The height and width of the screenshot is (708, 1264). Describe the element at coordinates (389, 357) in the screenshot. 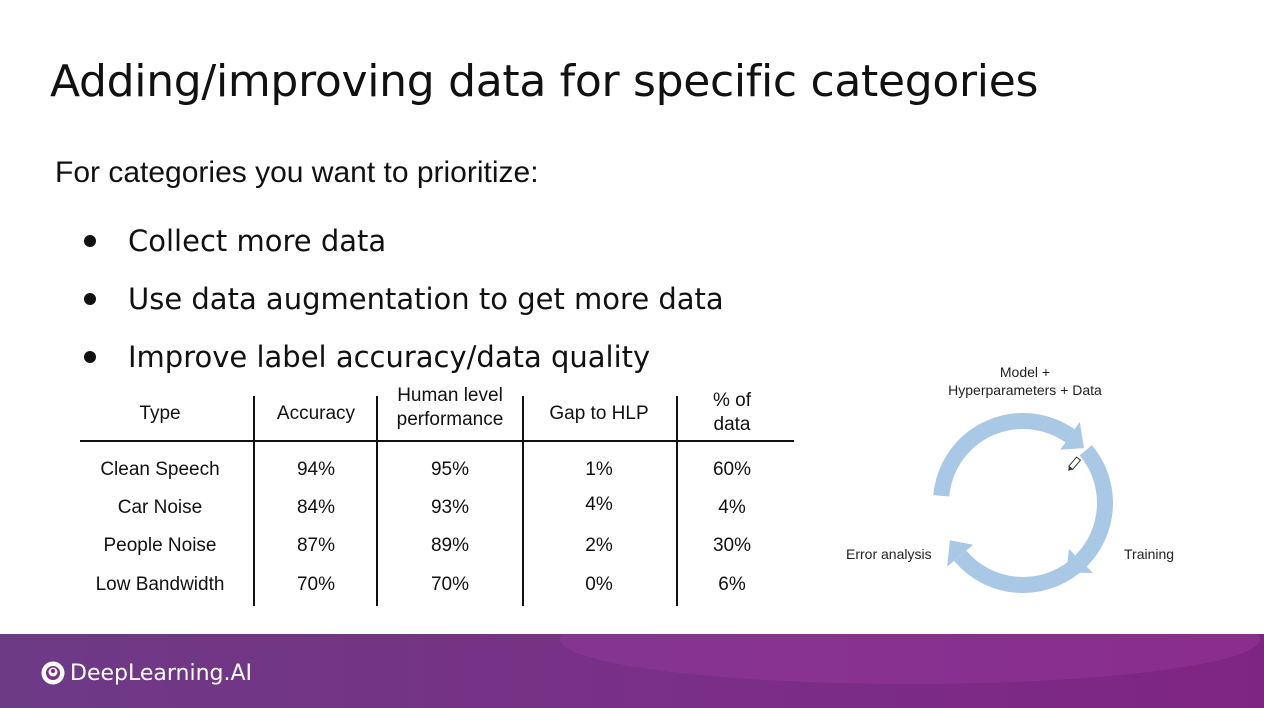

I see `bullet-text: Improve label accuracy/data quality` at that location.